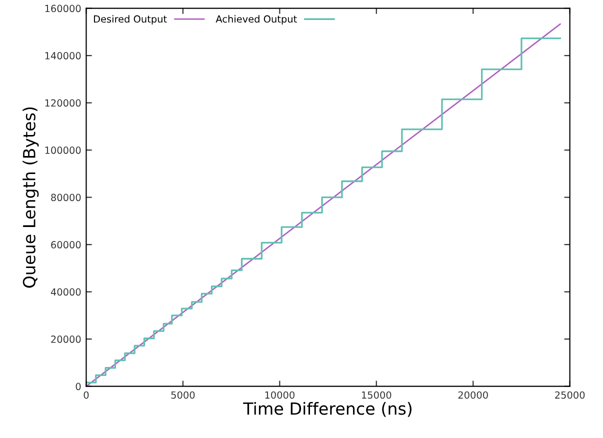 The height and width of the screenshot is (438, 603). Describe the element at coordinates (65, 292) in the screenshot. I see `y-tick-label: 40000` at that location.